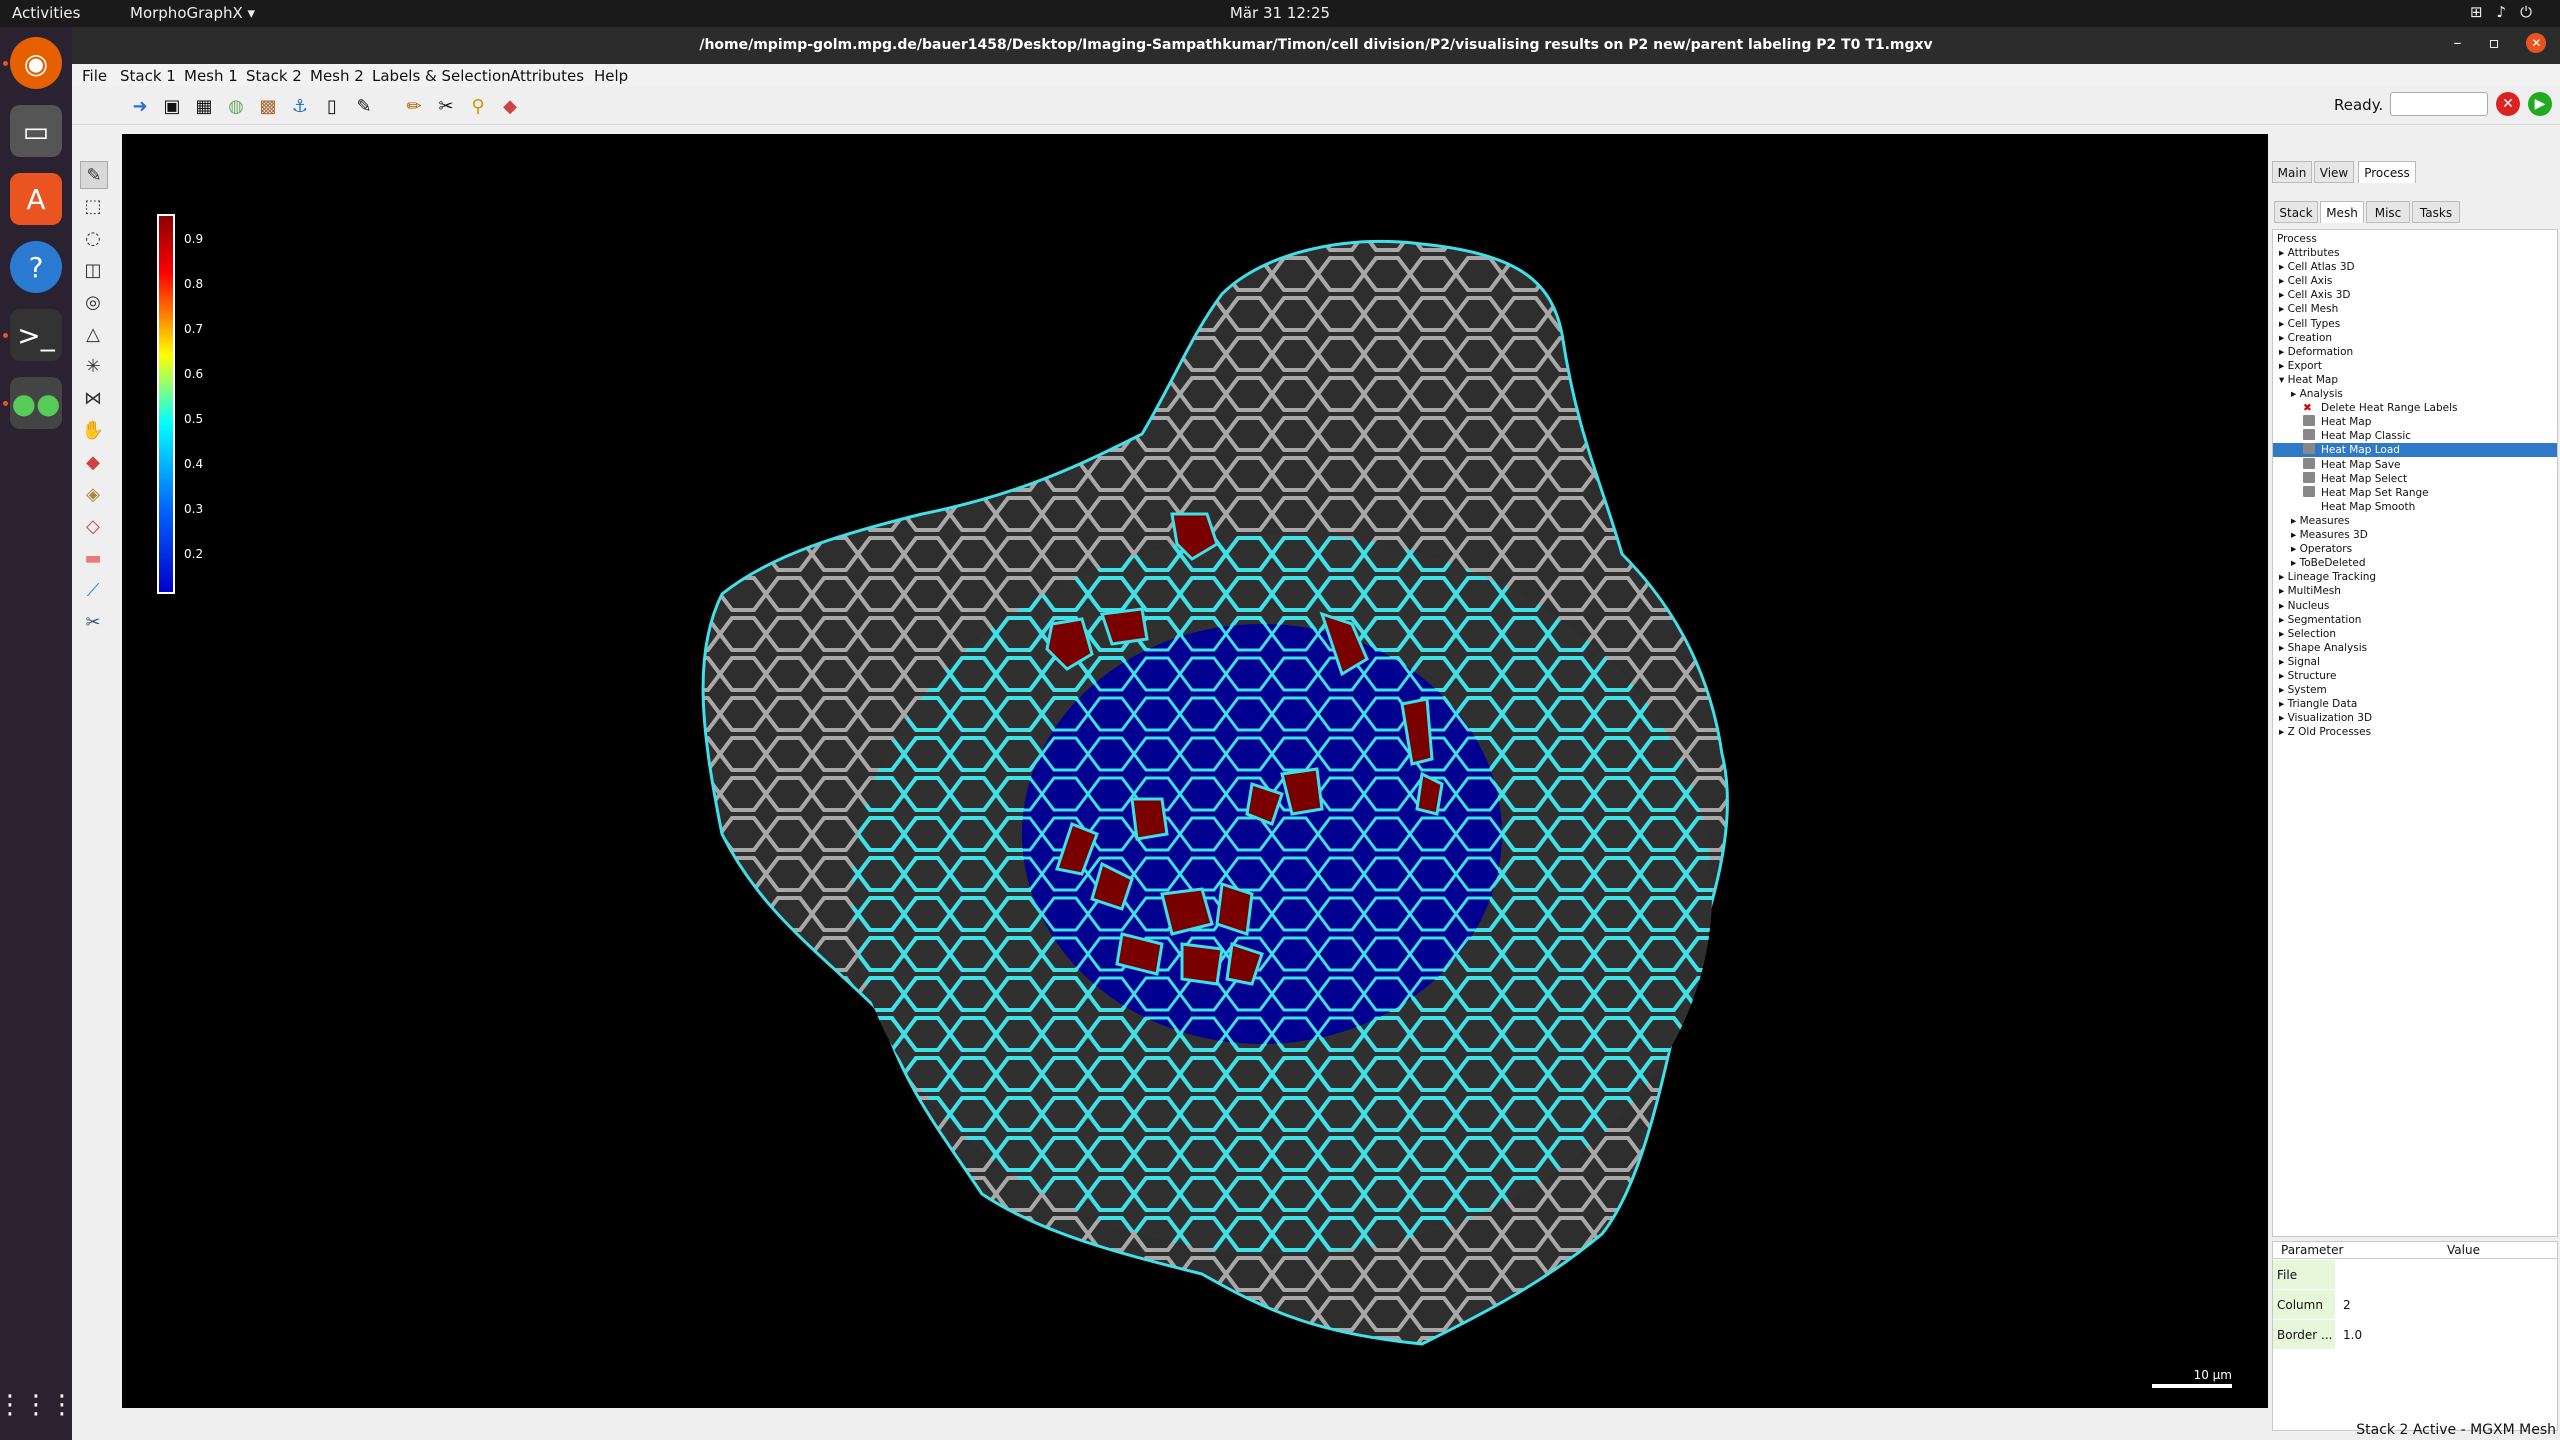 This screenshot has height=1440, width=2560. What do you see at coordinates (2536, 43) in the screenshot?
I see `close-icon: ✕` at bounding box center [2536, 43].